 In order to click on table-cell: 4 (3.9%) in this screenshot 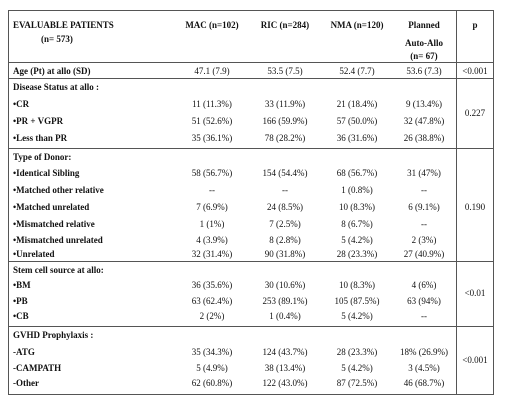, I will do `click(212, 240)`.